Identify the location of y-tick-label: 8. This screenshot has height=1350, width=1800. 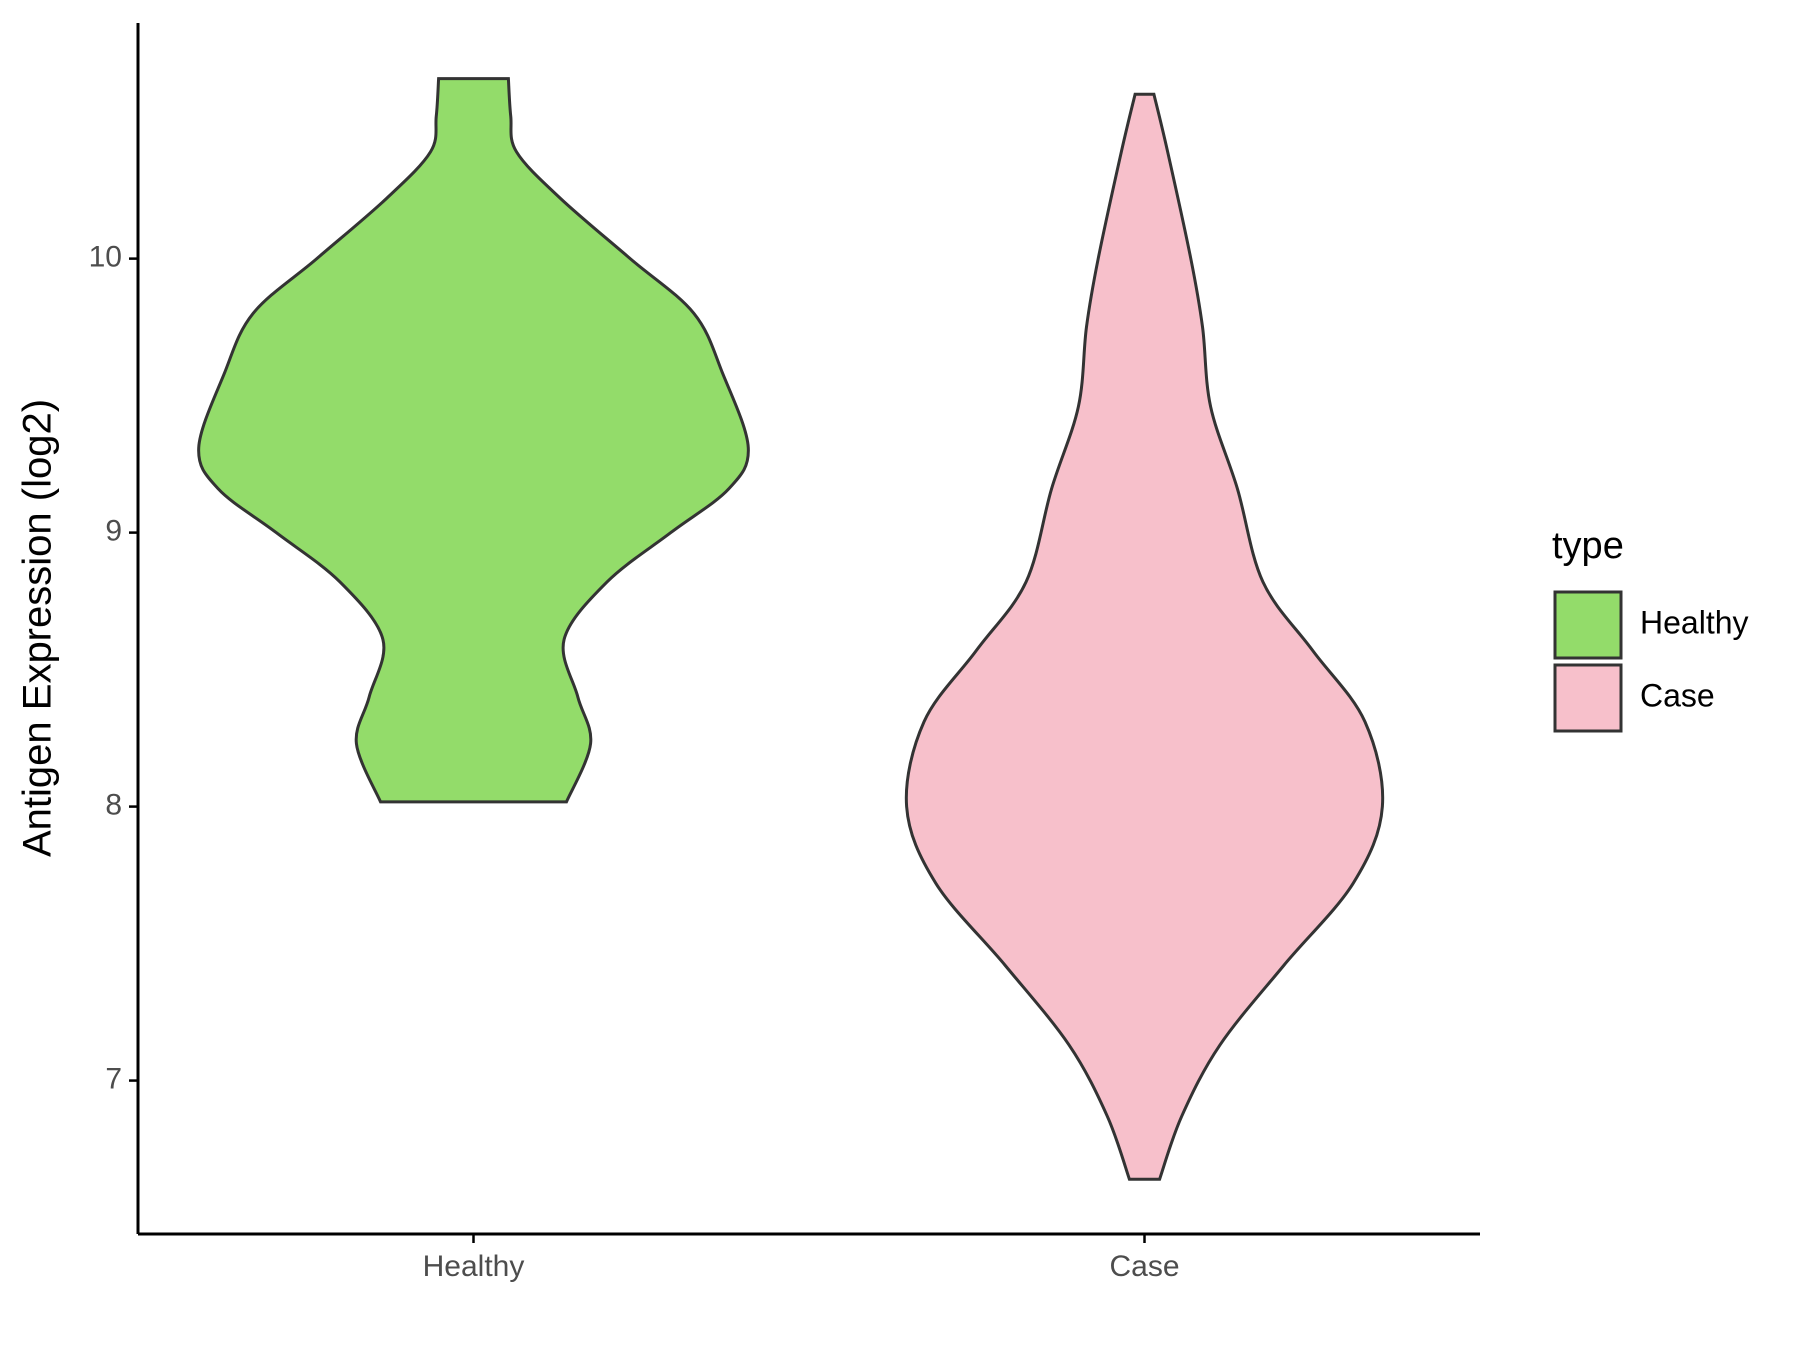
(113, 805).